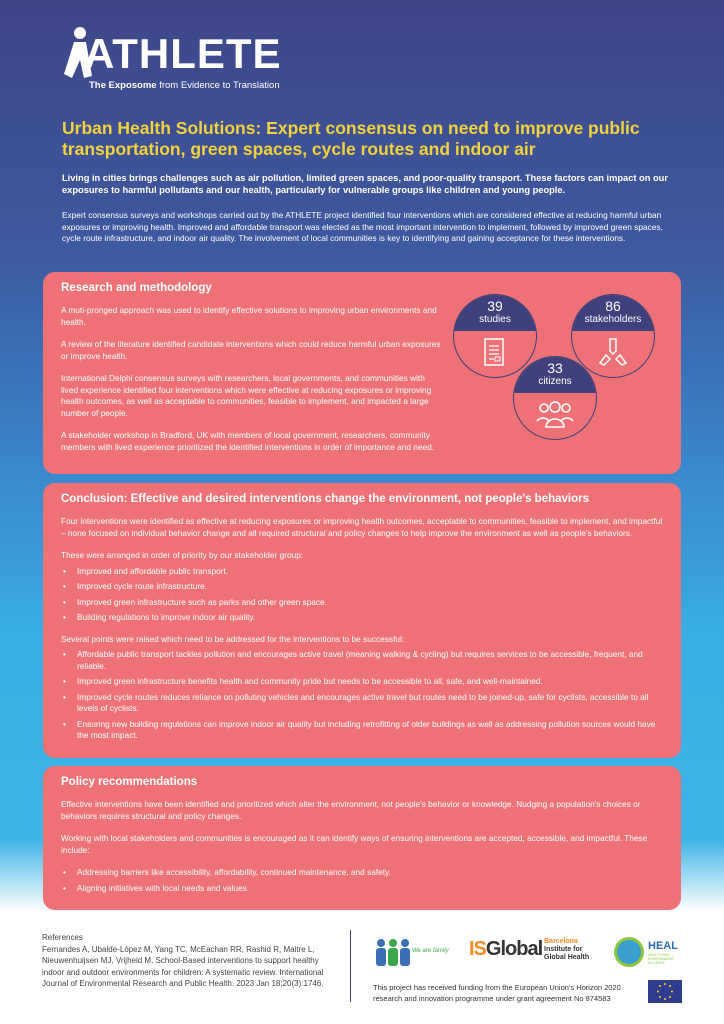  I want to click on heal-logo-mark, so click(629, 952).